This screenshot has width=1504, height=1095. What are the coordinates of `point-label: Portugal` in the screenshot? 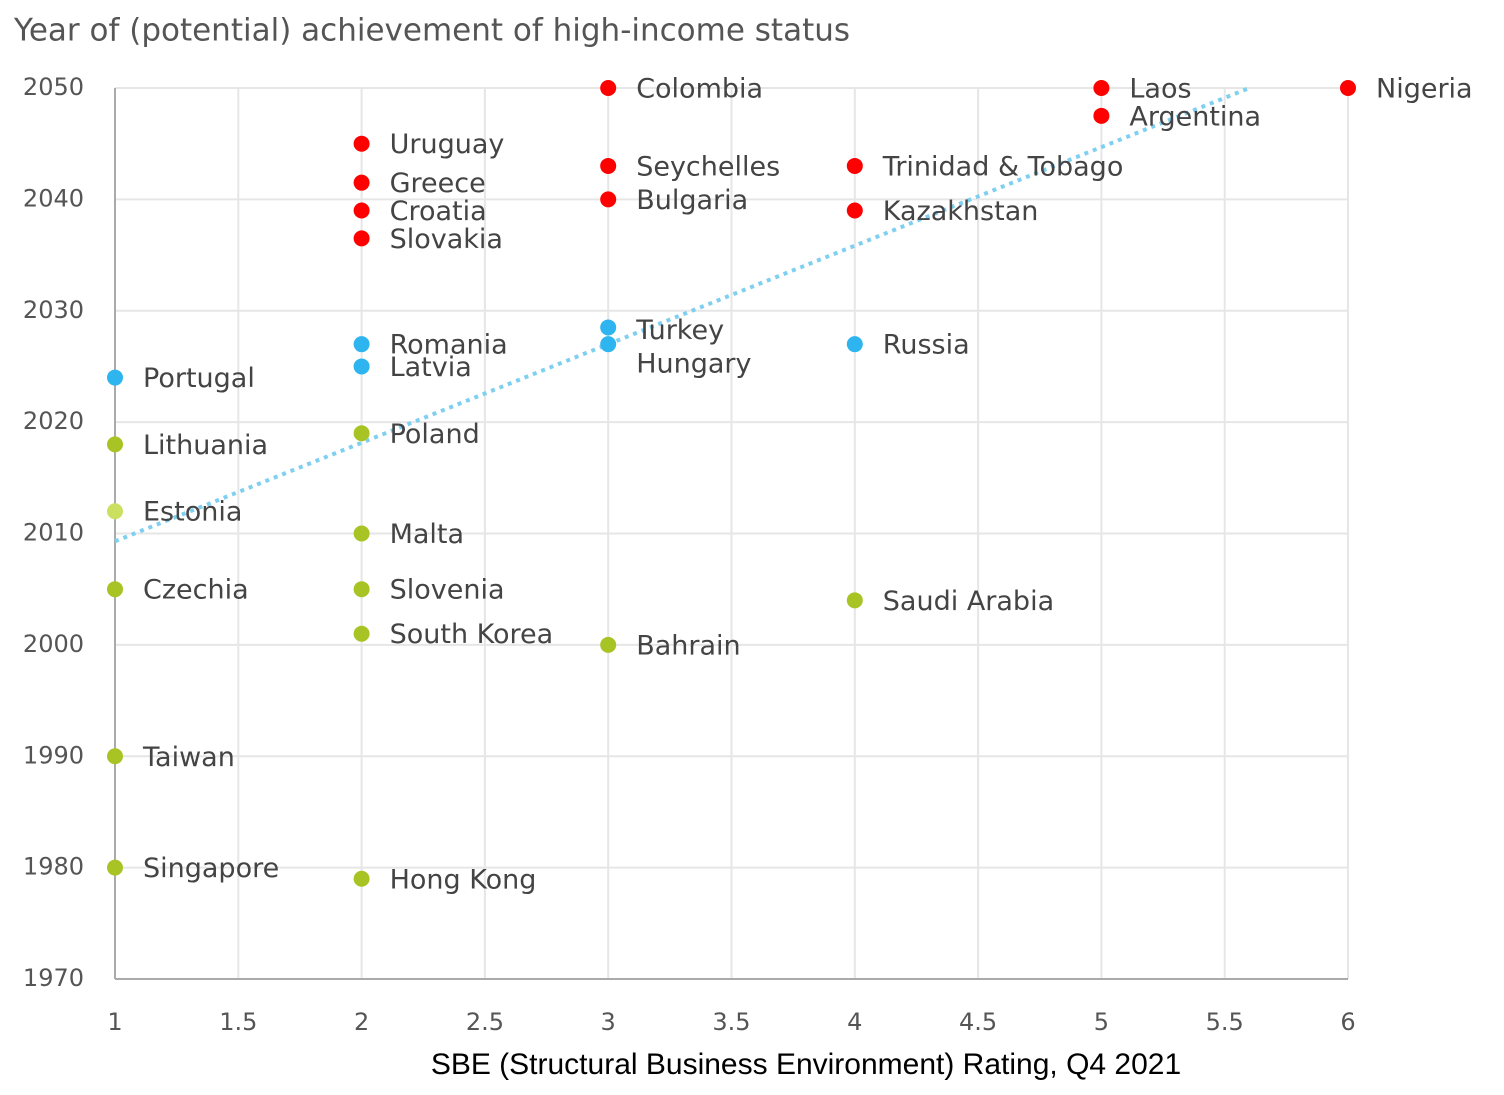 It's located at (199, 378).